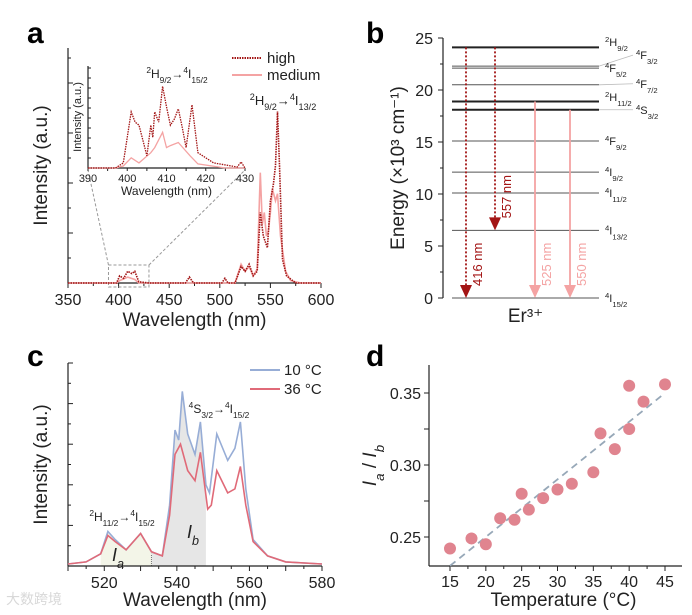  What do you see at coordinates (146, 523) in the screenshot?
I see `annotation-h112-transition-lower-sub: 15/2` at bounding box center [146, 523].